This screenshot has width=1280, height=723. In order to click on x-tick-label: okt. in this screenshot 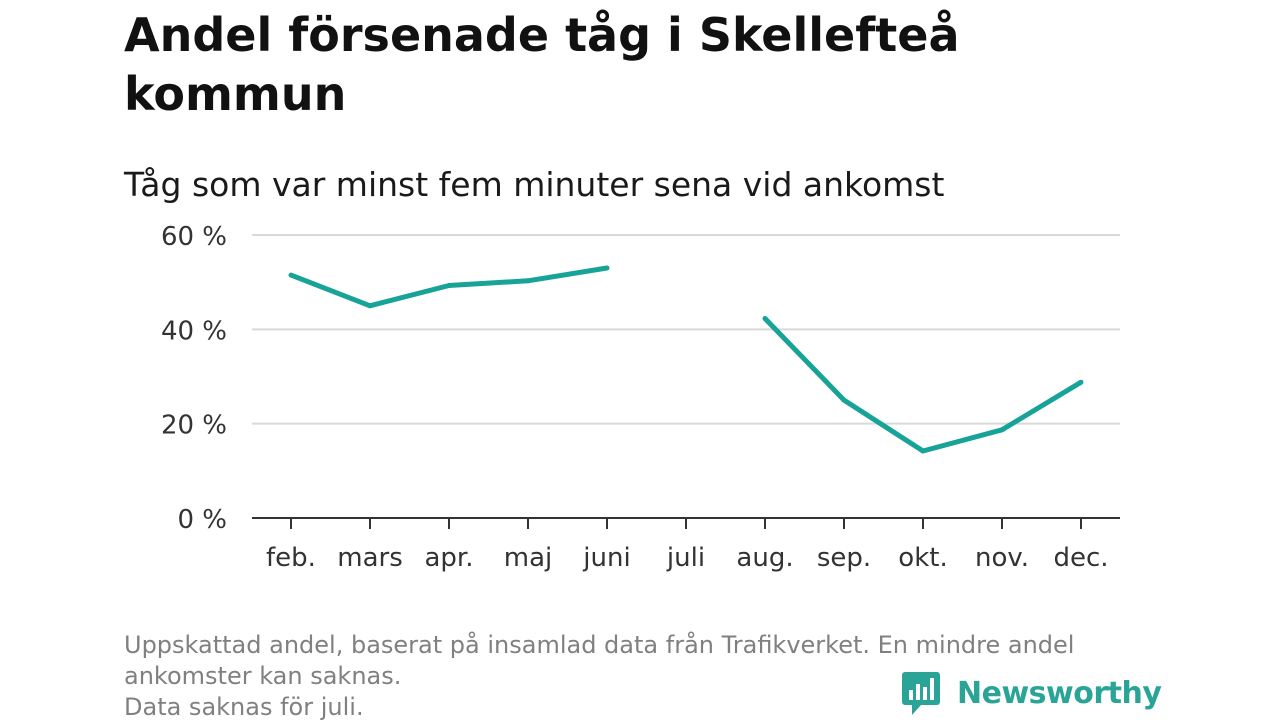, I will do `click(922, 558)`.